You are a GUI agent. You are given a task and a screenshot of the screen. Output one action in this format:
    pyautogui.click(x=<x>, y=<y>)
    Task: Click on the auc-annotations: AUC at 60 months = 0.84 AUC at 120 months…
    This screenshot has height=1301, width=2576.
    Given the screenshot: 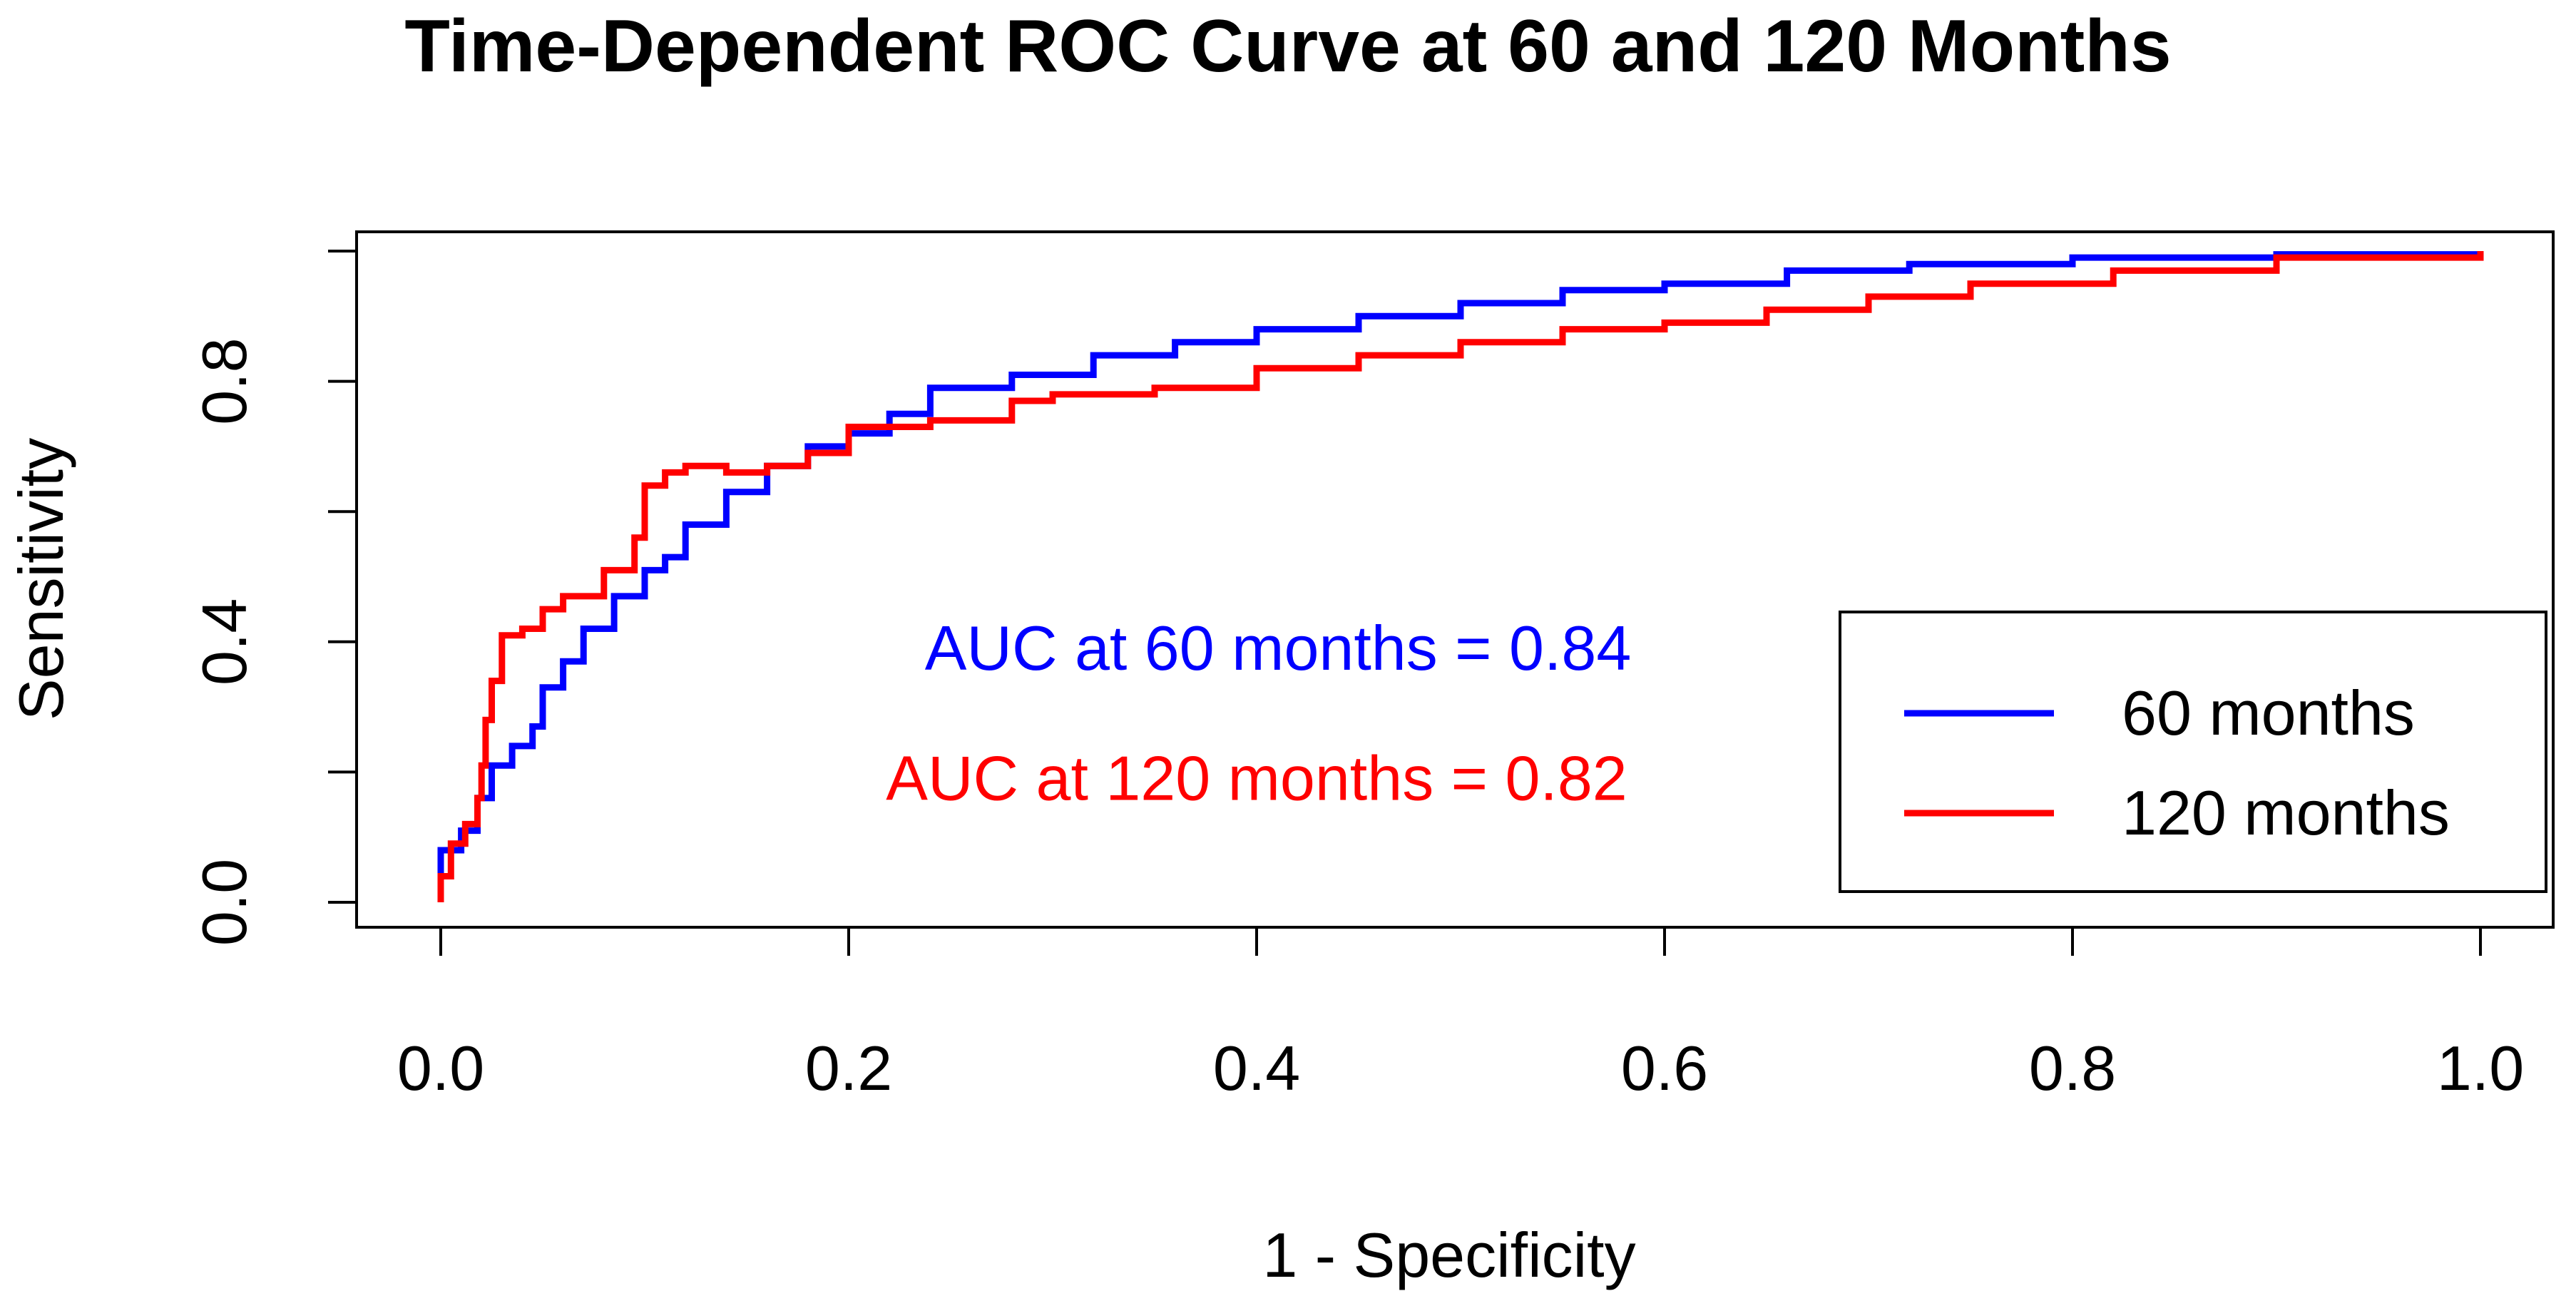 What is the action you would take?
    pyautogui.click(x=1259, y=713)
    